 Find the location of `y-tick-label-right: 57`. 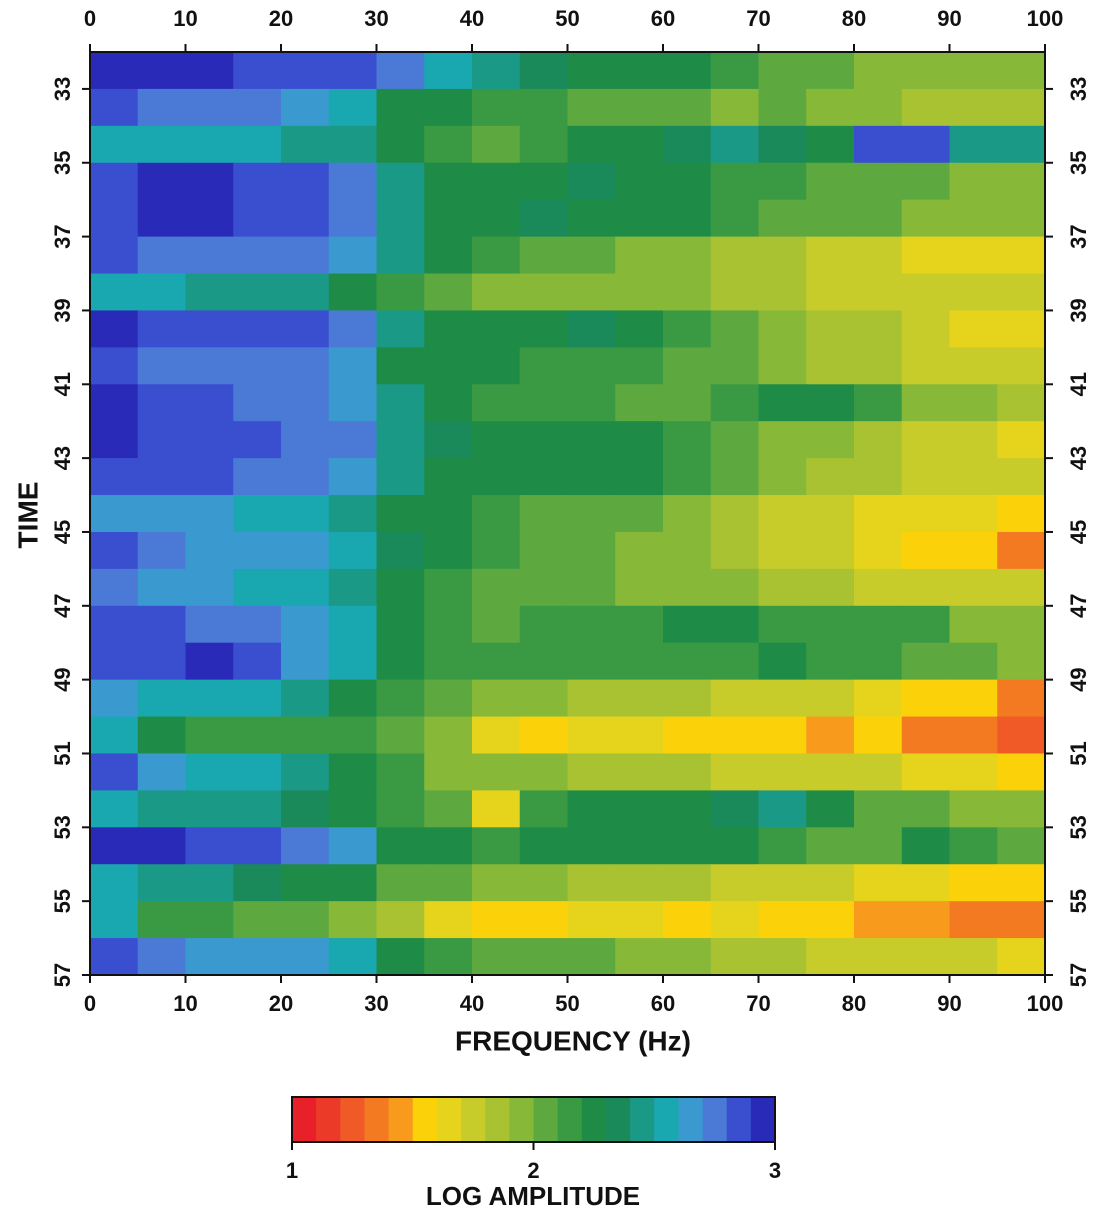

y-tick-label-right: 57 is located at coordinates (1078, 975).